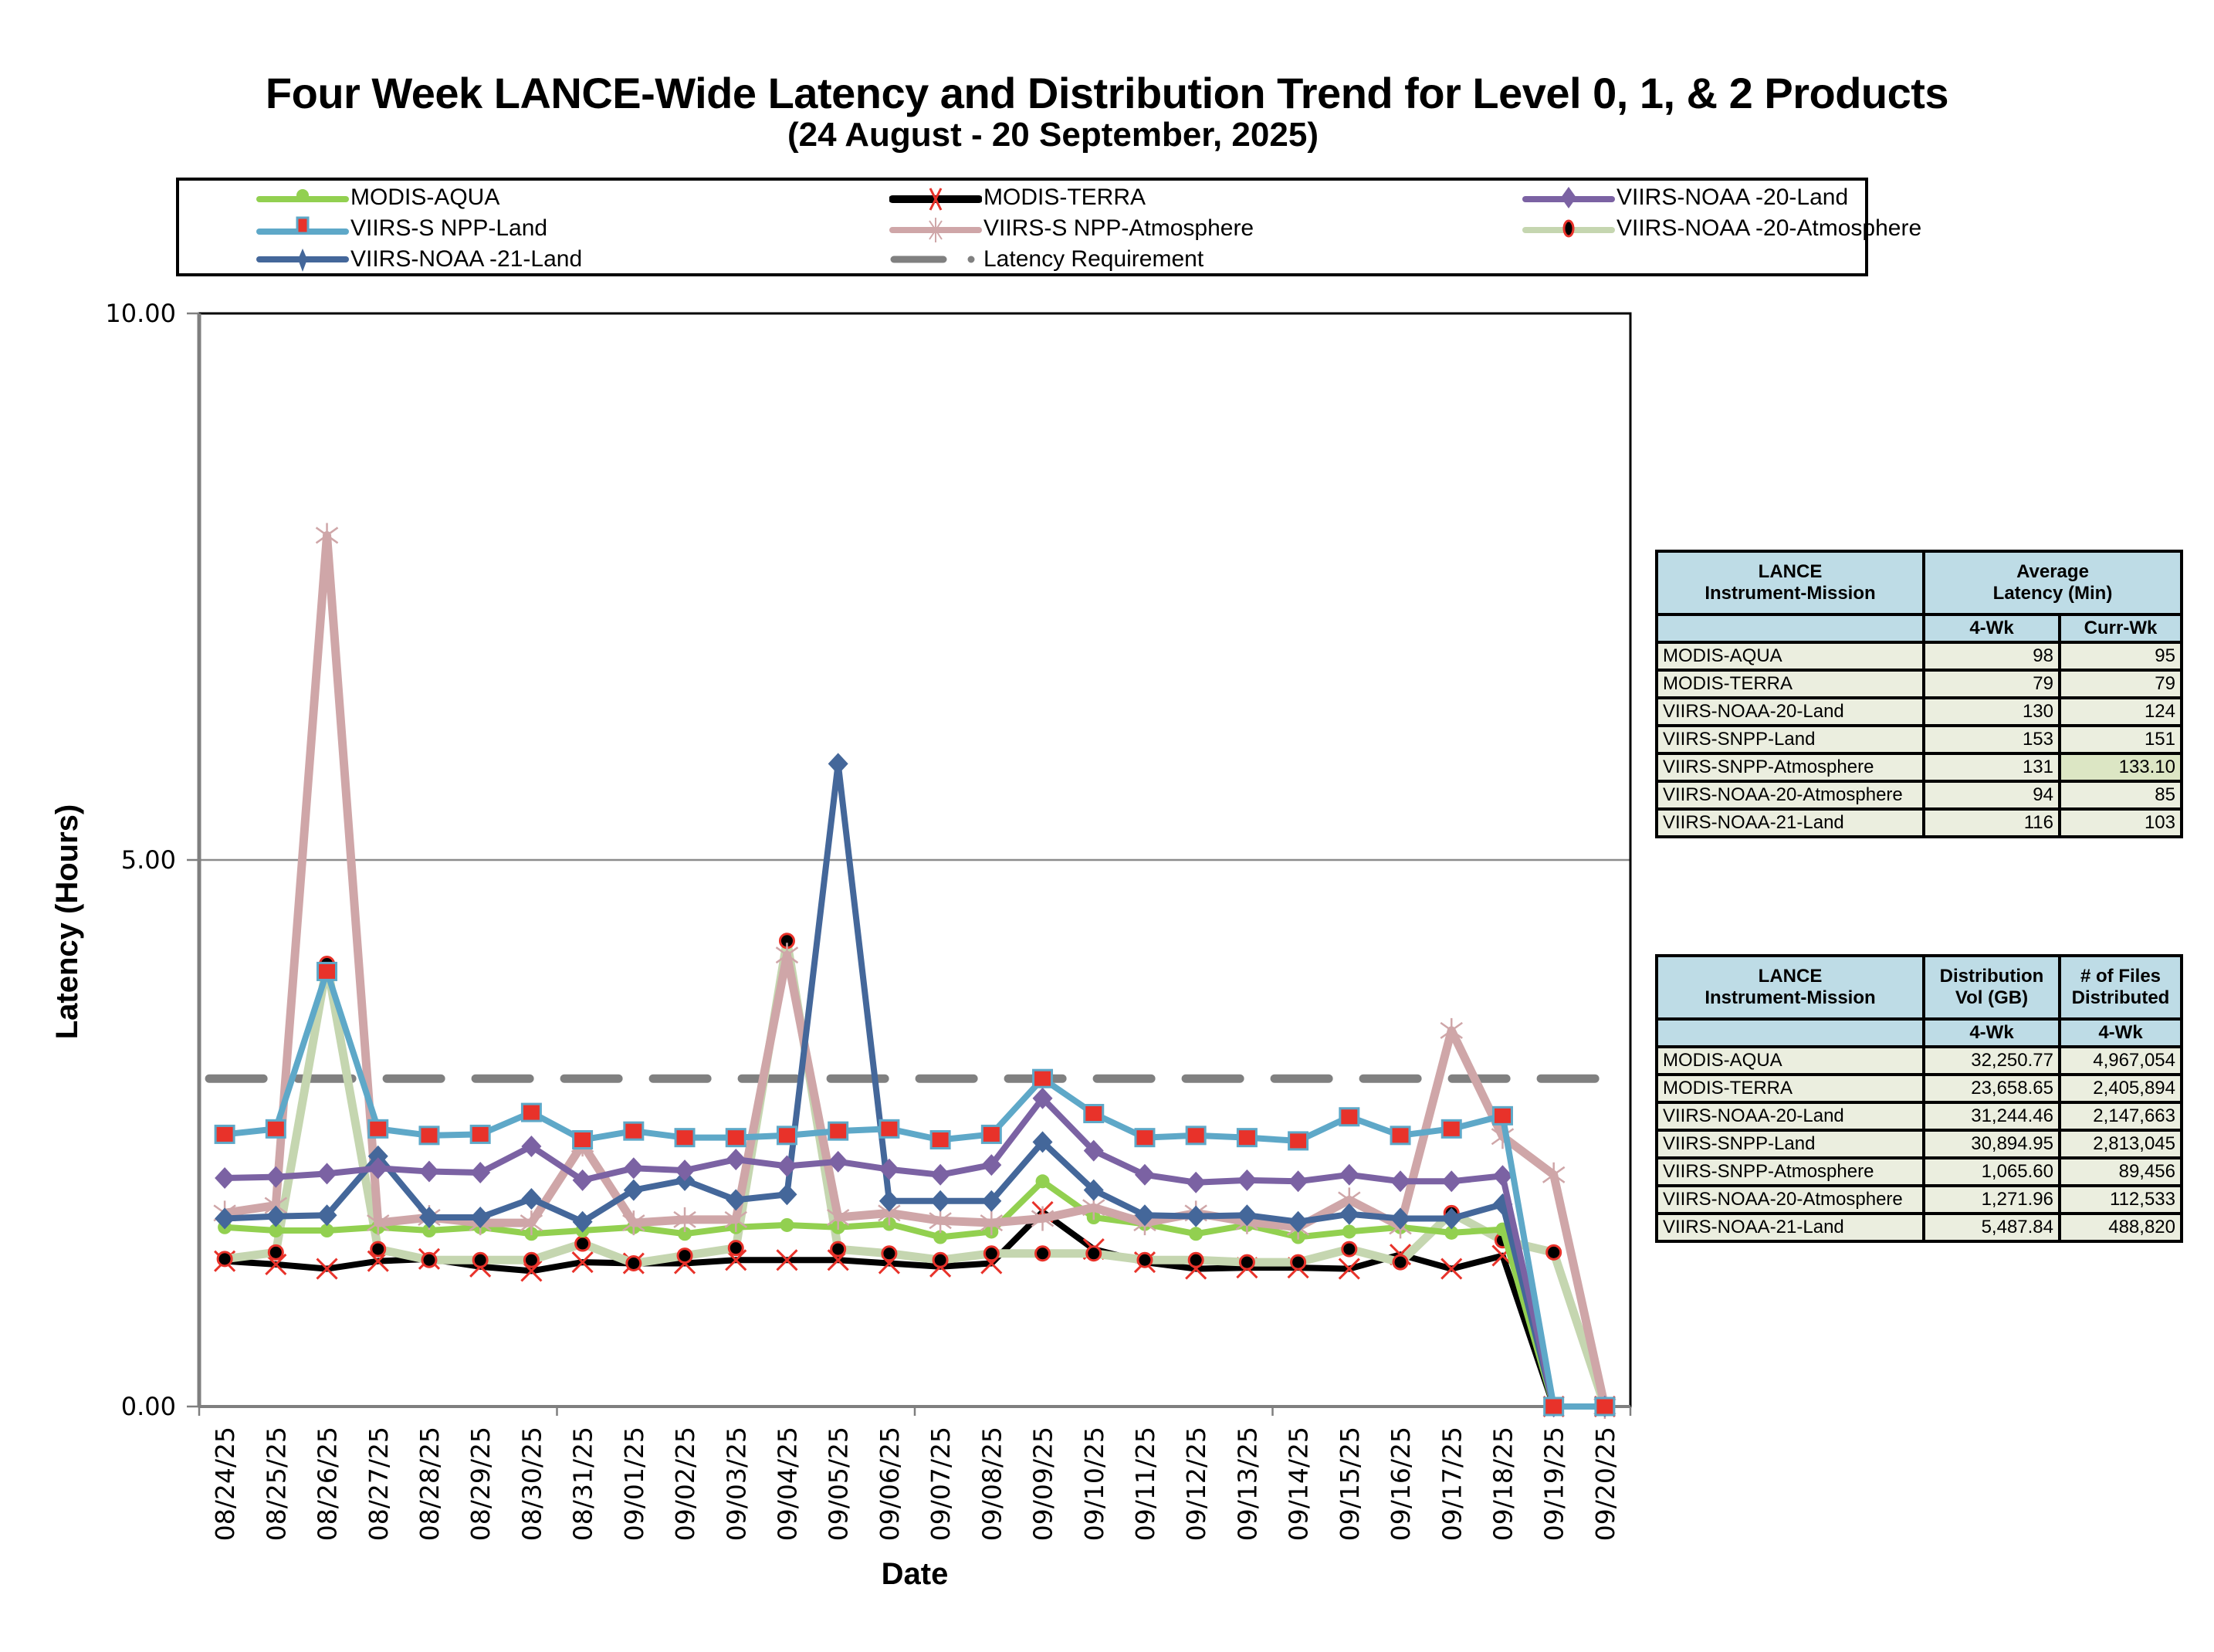 The width and height of the screenshot is (2214, 1652). What do you see at coordinates (302, 195) in the screenshot?
I see `legend-swatch-circle-icon` at bounding box center [302, 195].